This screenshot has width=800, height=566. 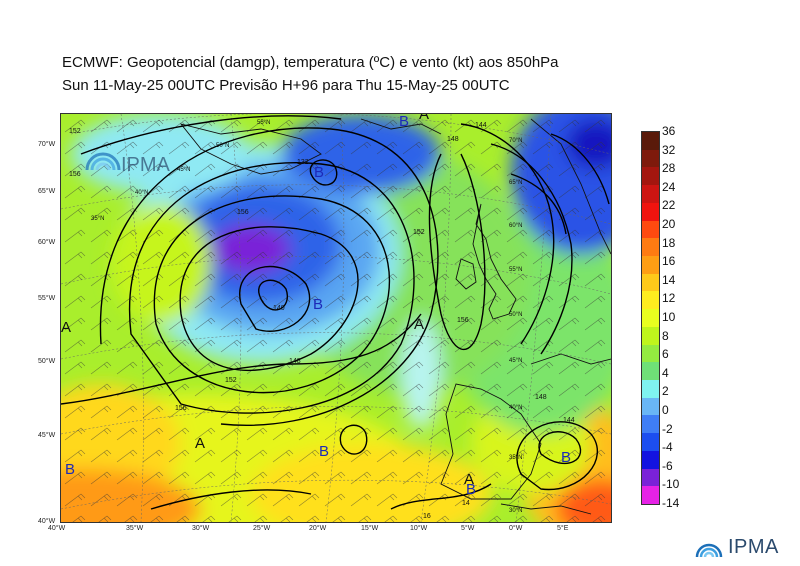 What do you see at coordinates (57, 528) in the screenshot?
I see `lon-label: 40°W` at bounding box center [57, 528].